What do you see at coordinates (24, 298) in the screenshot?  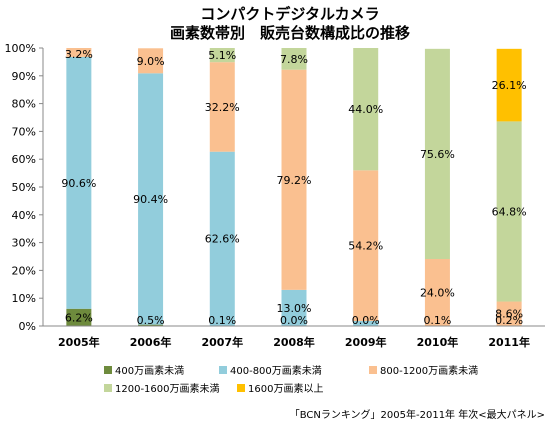 I see `y-tick-label: 10%` at bounding box center [24, 298].